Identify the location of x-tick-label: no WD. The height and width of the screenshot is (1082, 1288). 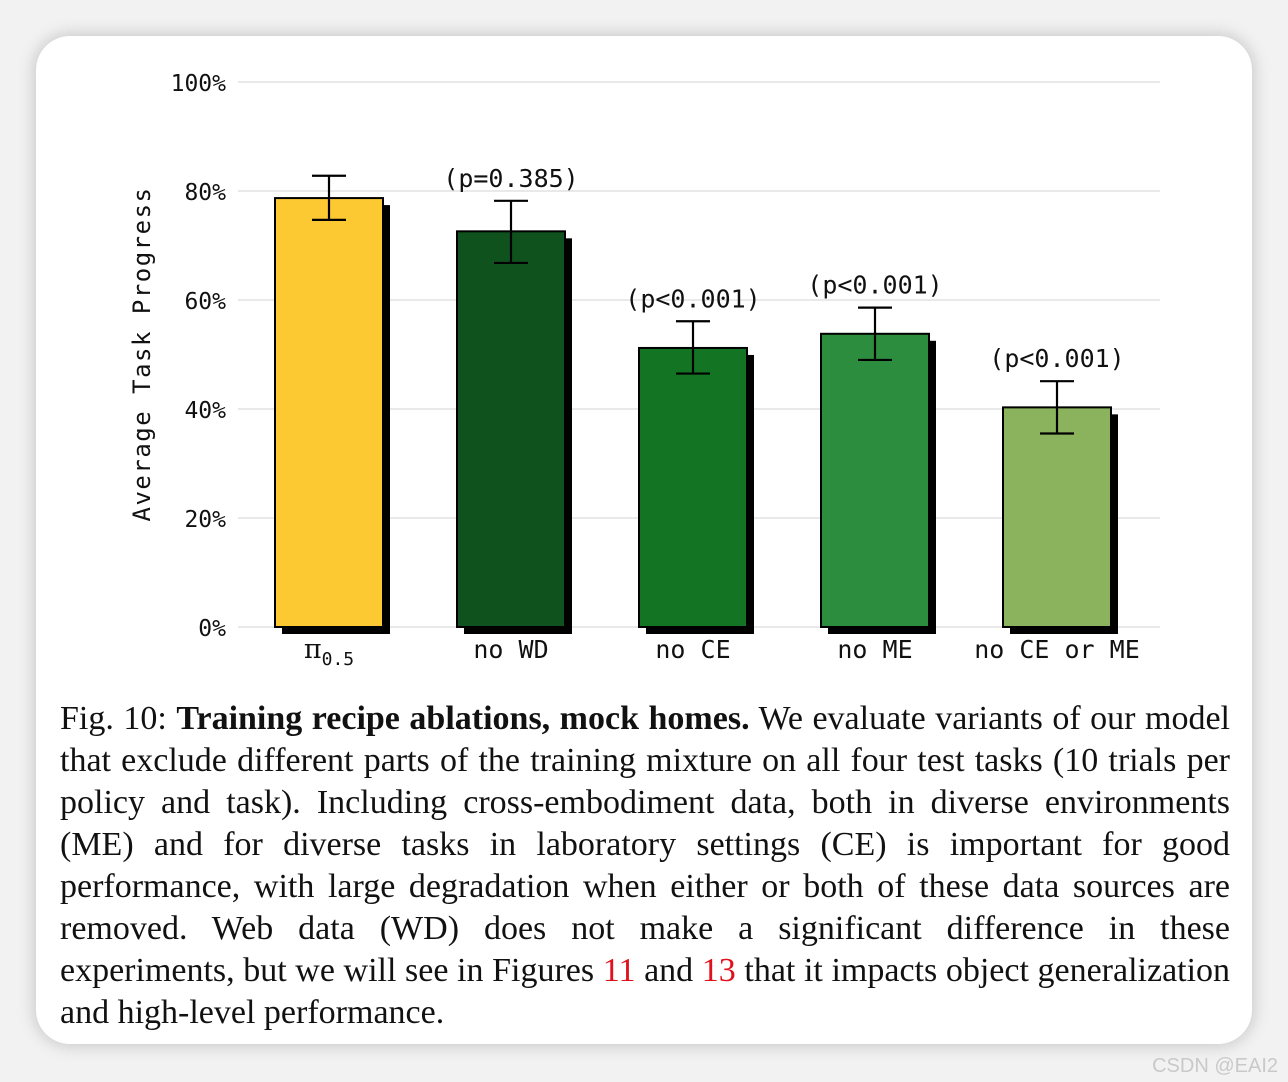
(510, 649).